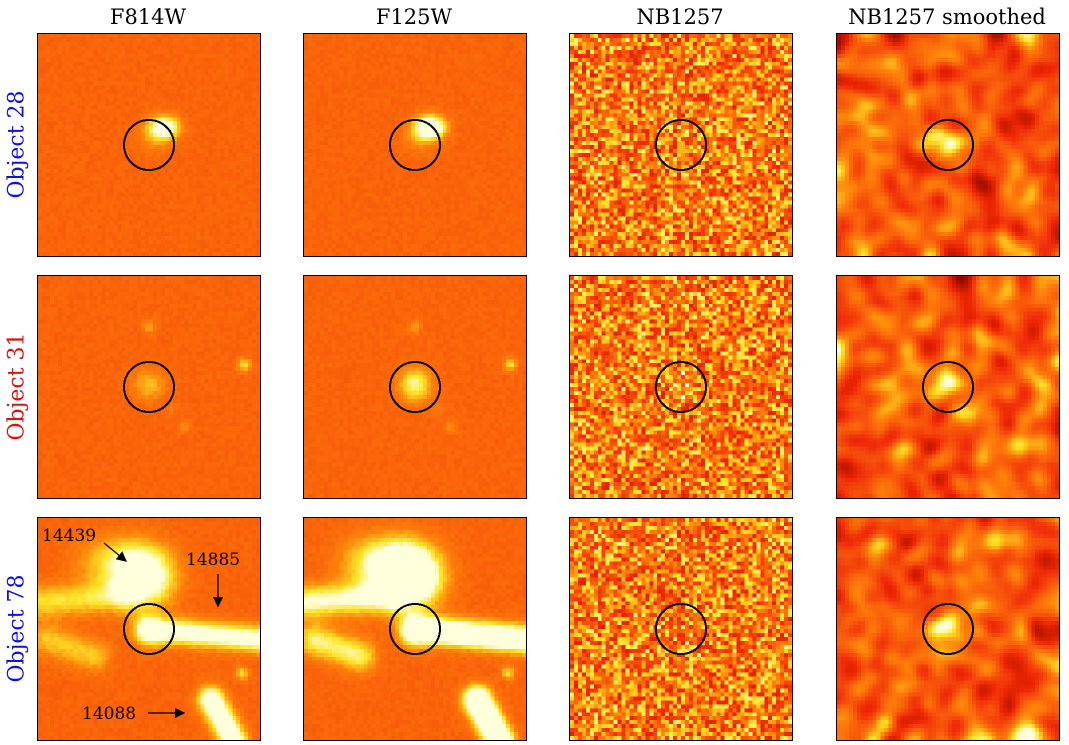 This screenshot has height=745, width=1069. What do you see at coordinates (17, 386) in the screenshot?
I see `row-label-object-31: Object 31` at bounding box center [17, 386].